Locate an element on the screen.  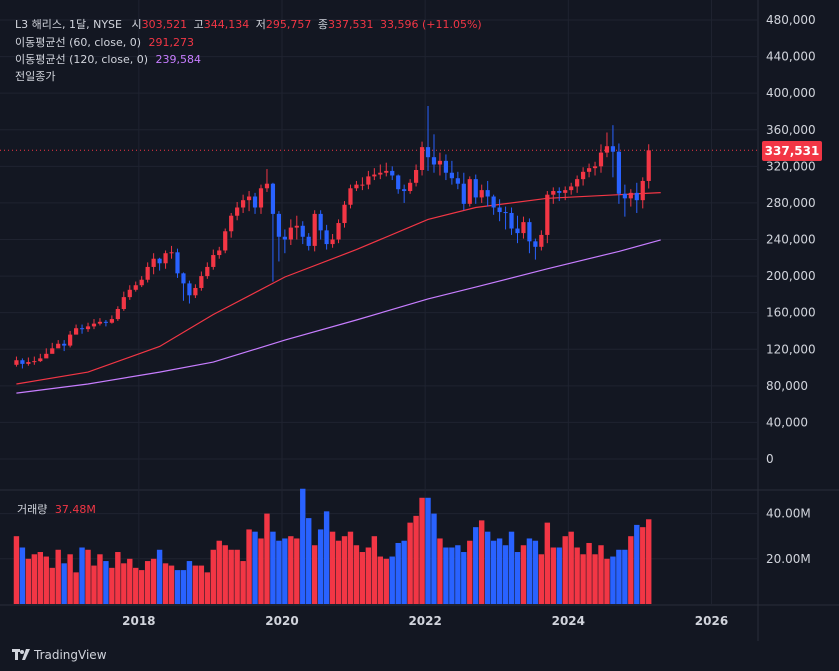
price-tick-label: 400,000 is located at coordinates (791, 93).